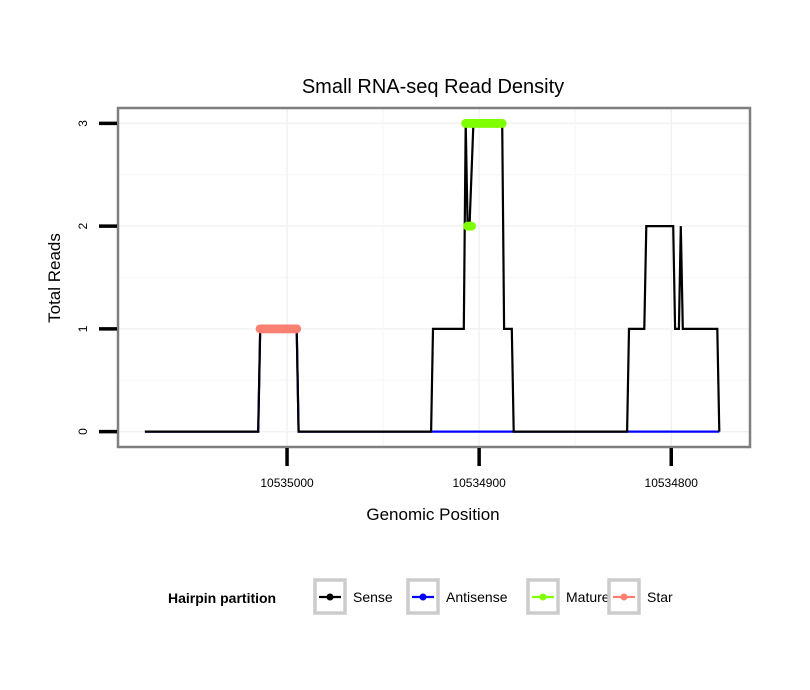  What do you see at coordinates (83, 328) in the screenshot?
I see `y-tick-label: 1` at bounding box center [83, 328].